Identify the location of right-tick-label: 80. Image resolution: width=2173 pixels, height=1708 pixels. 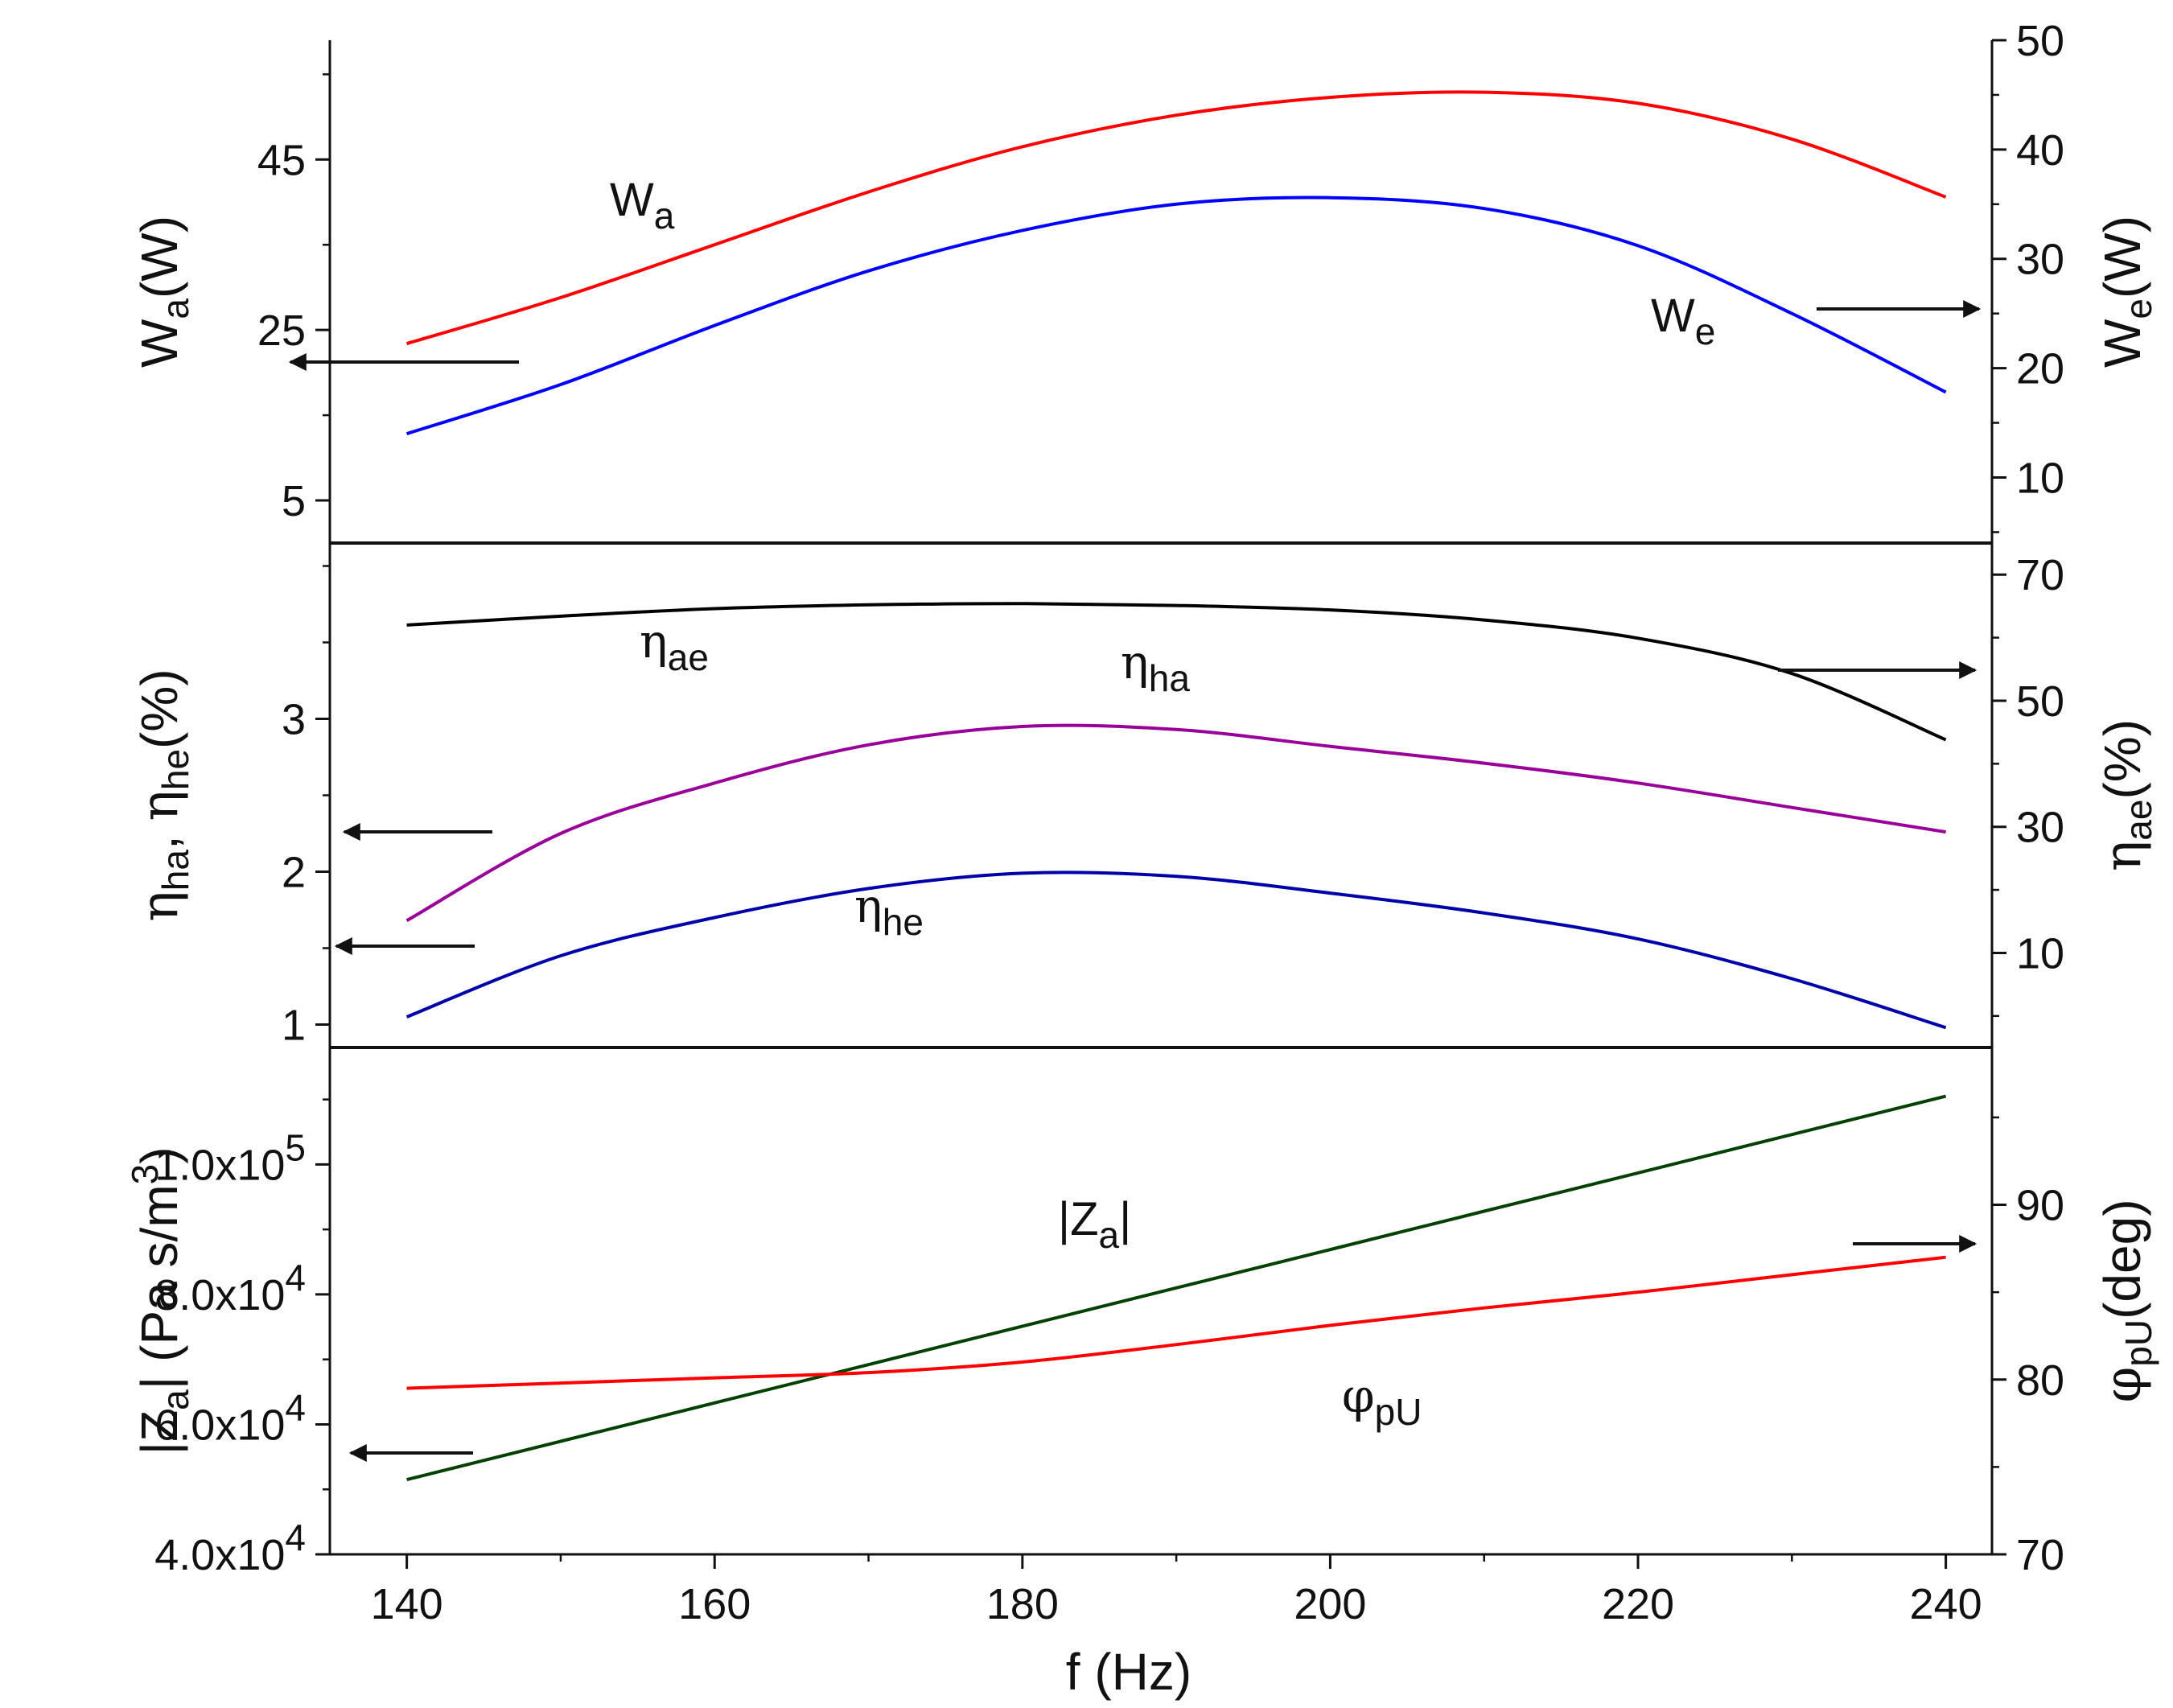
(2040, 1380).